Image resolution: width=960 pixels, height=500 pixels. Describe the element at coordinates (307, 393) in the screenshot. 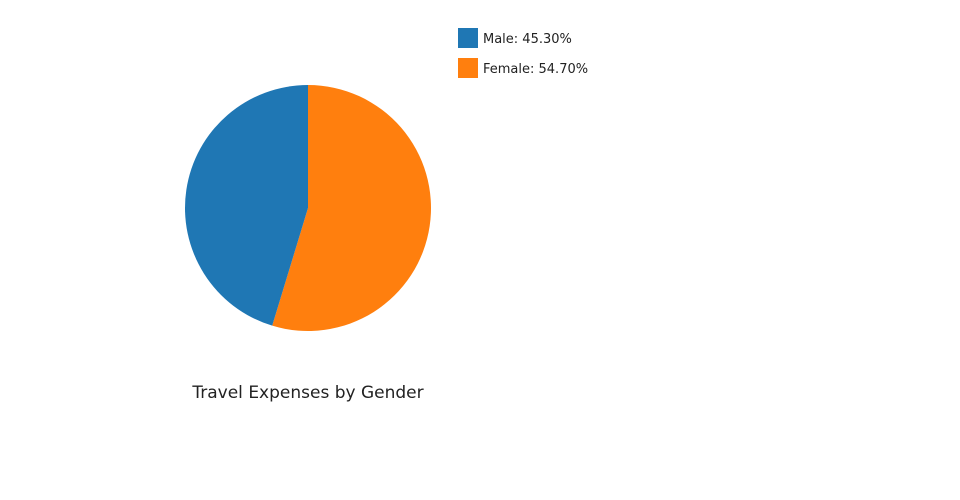

I see `chart-title: Travel Expenses by Gender` at that location.